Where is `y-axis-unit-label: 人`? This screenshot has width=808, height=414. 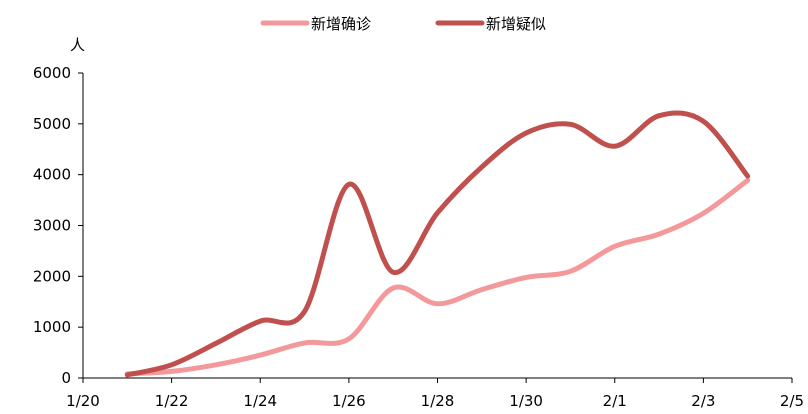 y-axis-unit-label: 人 is located at coordinates (77, 45).